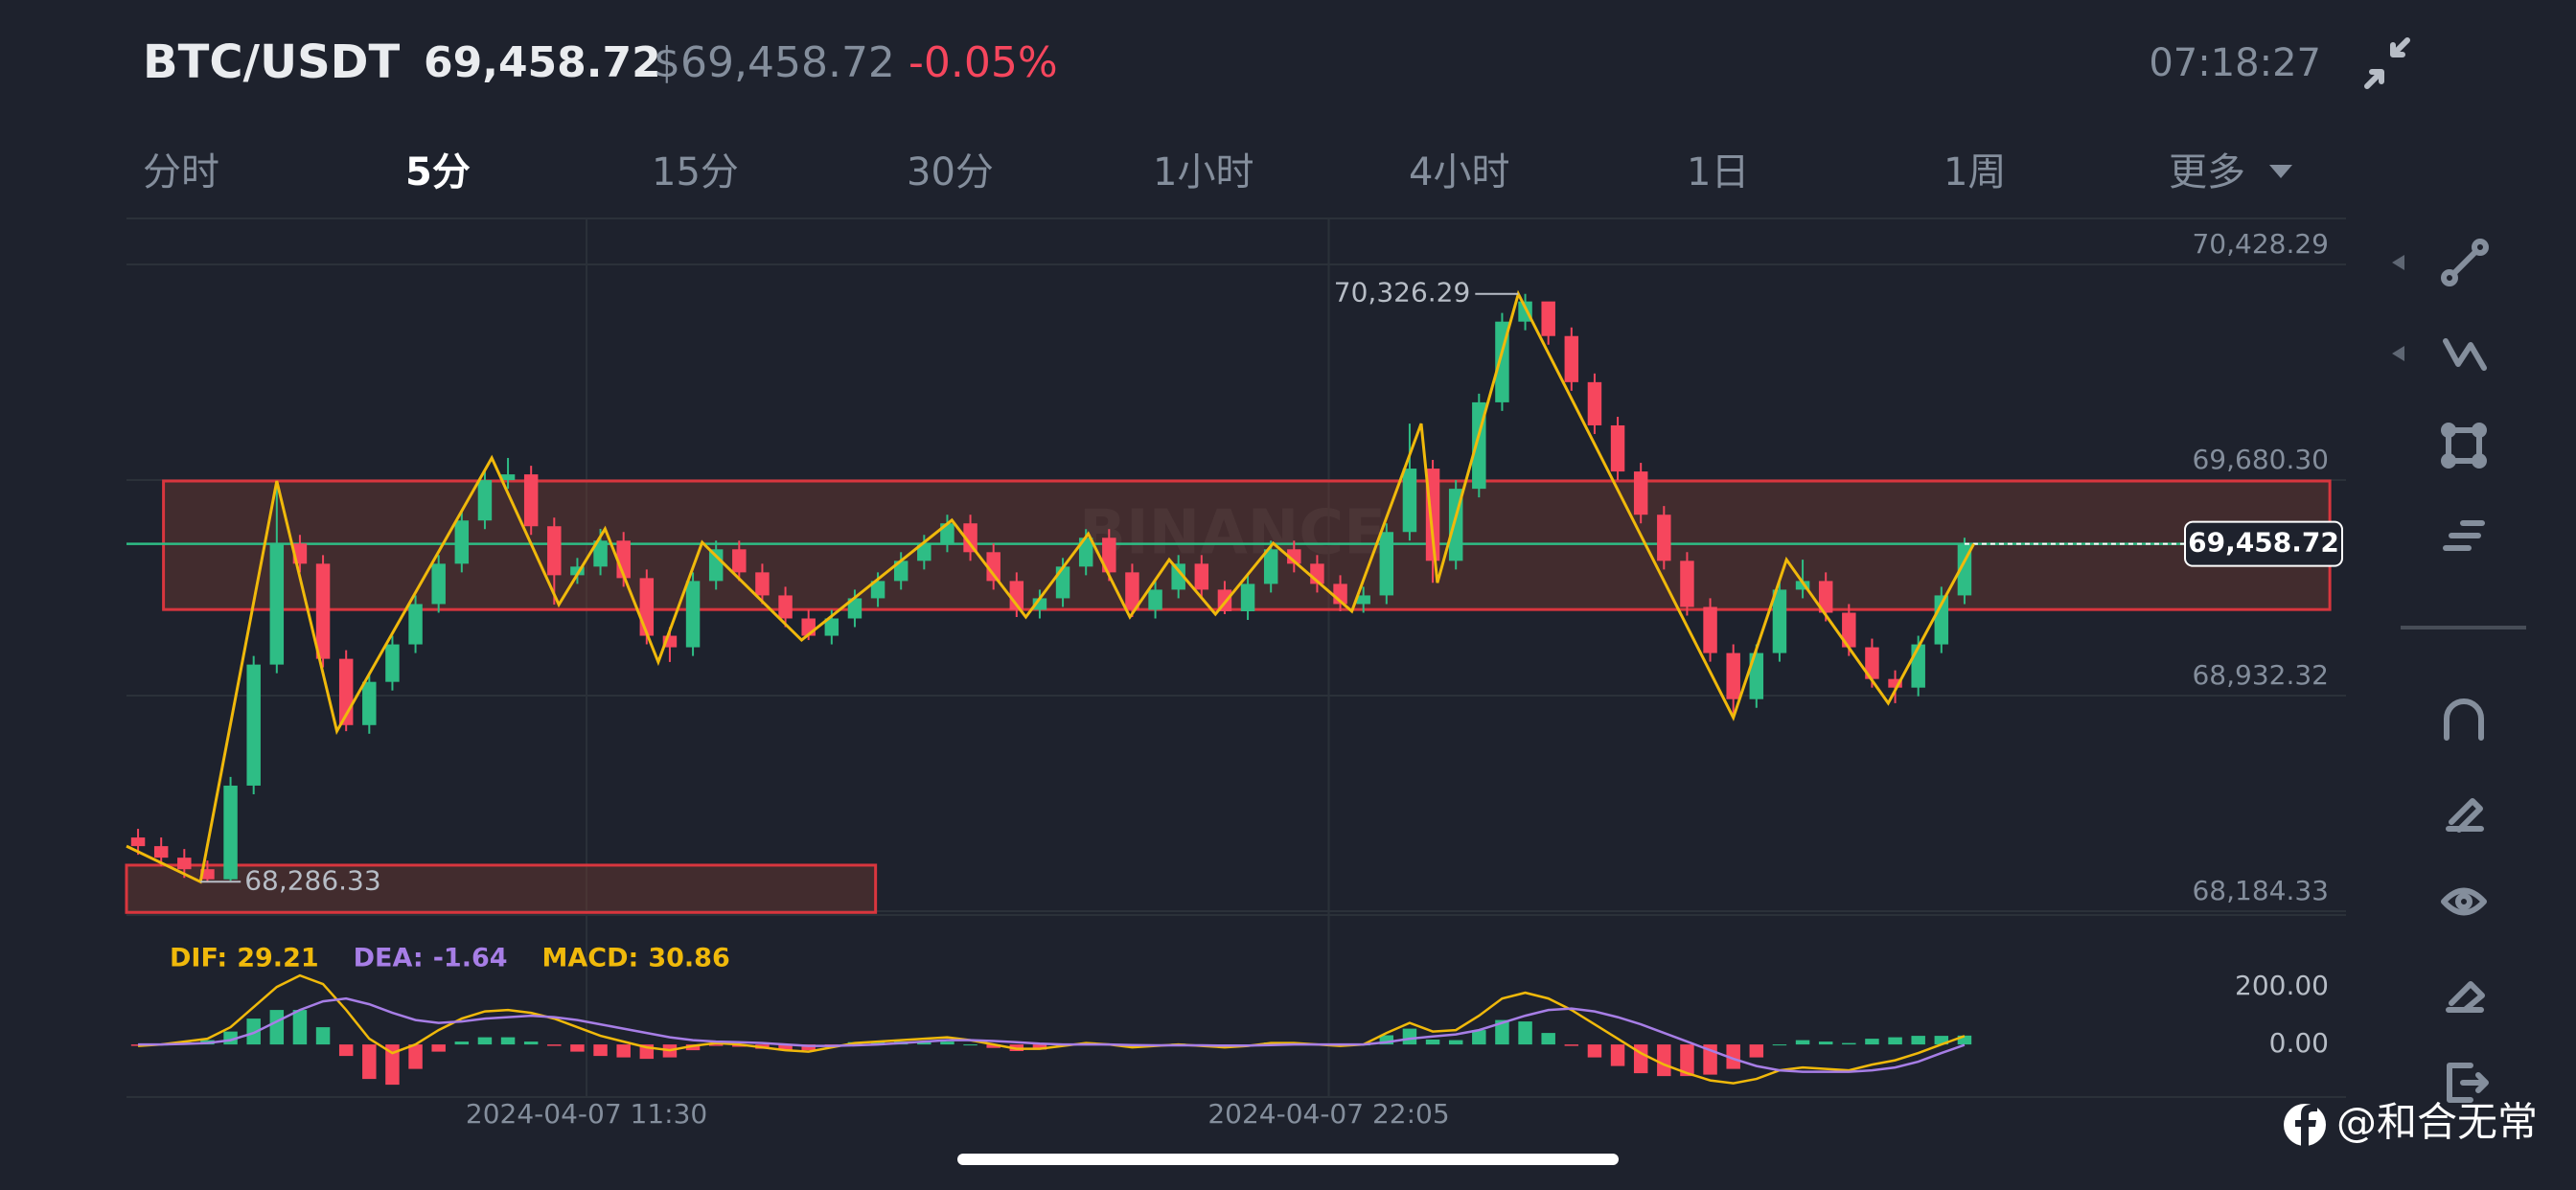 The height and width of the screenshot is (1190, 2576). What do you see at coordinates (688, 959) in the screenshot?
I see `legend-value: 30.86` at bounding box center [688, 959].